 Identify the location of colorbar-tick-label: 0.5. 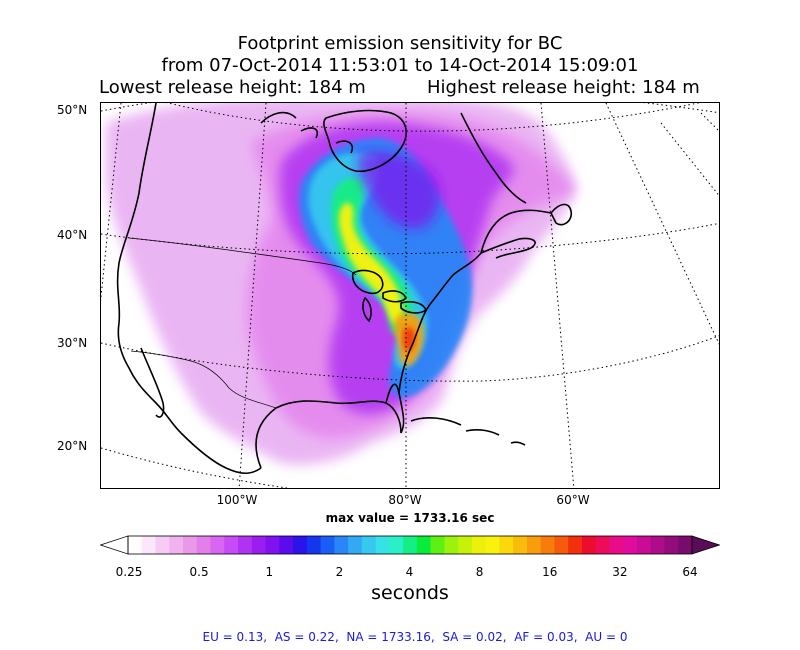
(199, 572).